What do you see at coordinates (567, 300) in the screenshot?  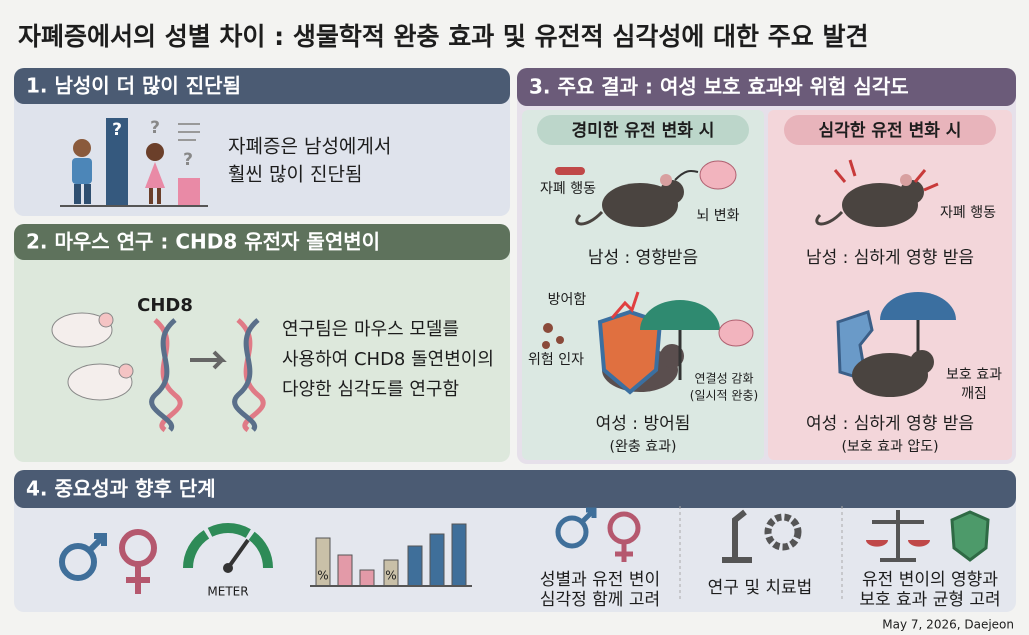 I see `label: 방어함` at bounding box center [567, 300].